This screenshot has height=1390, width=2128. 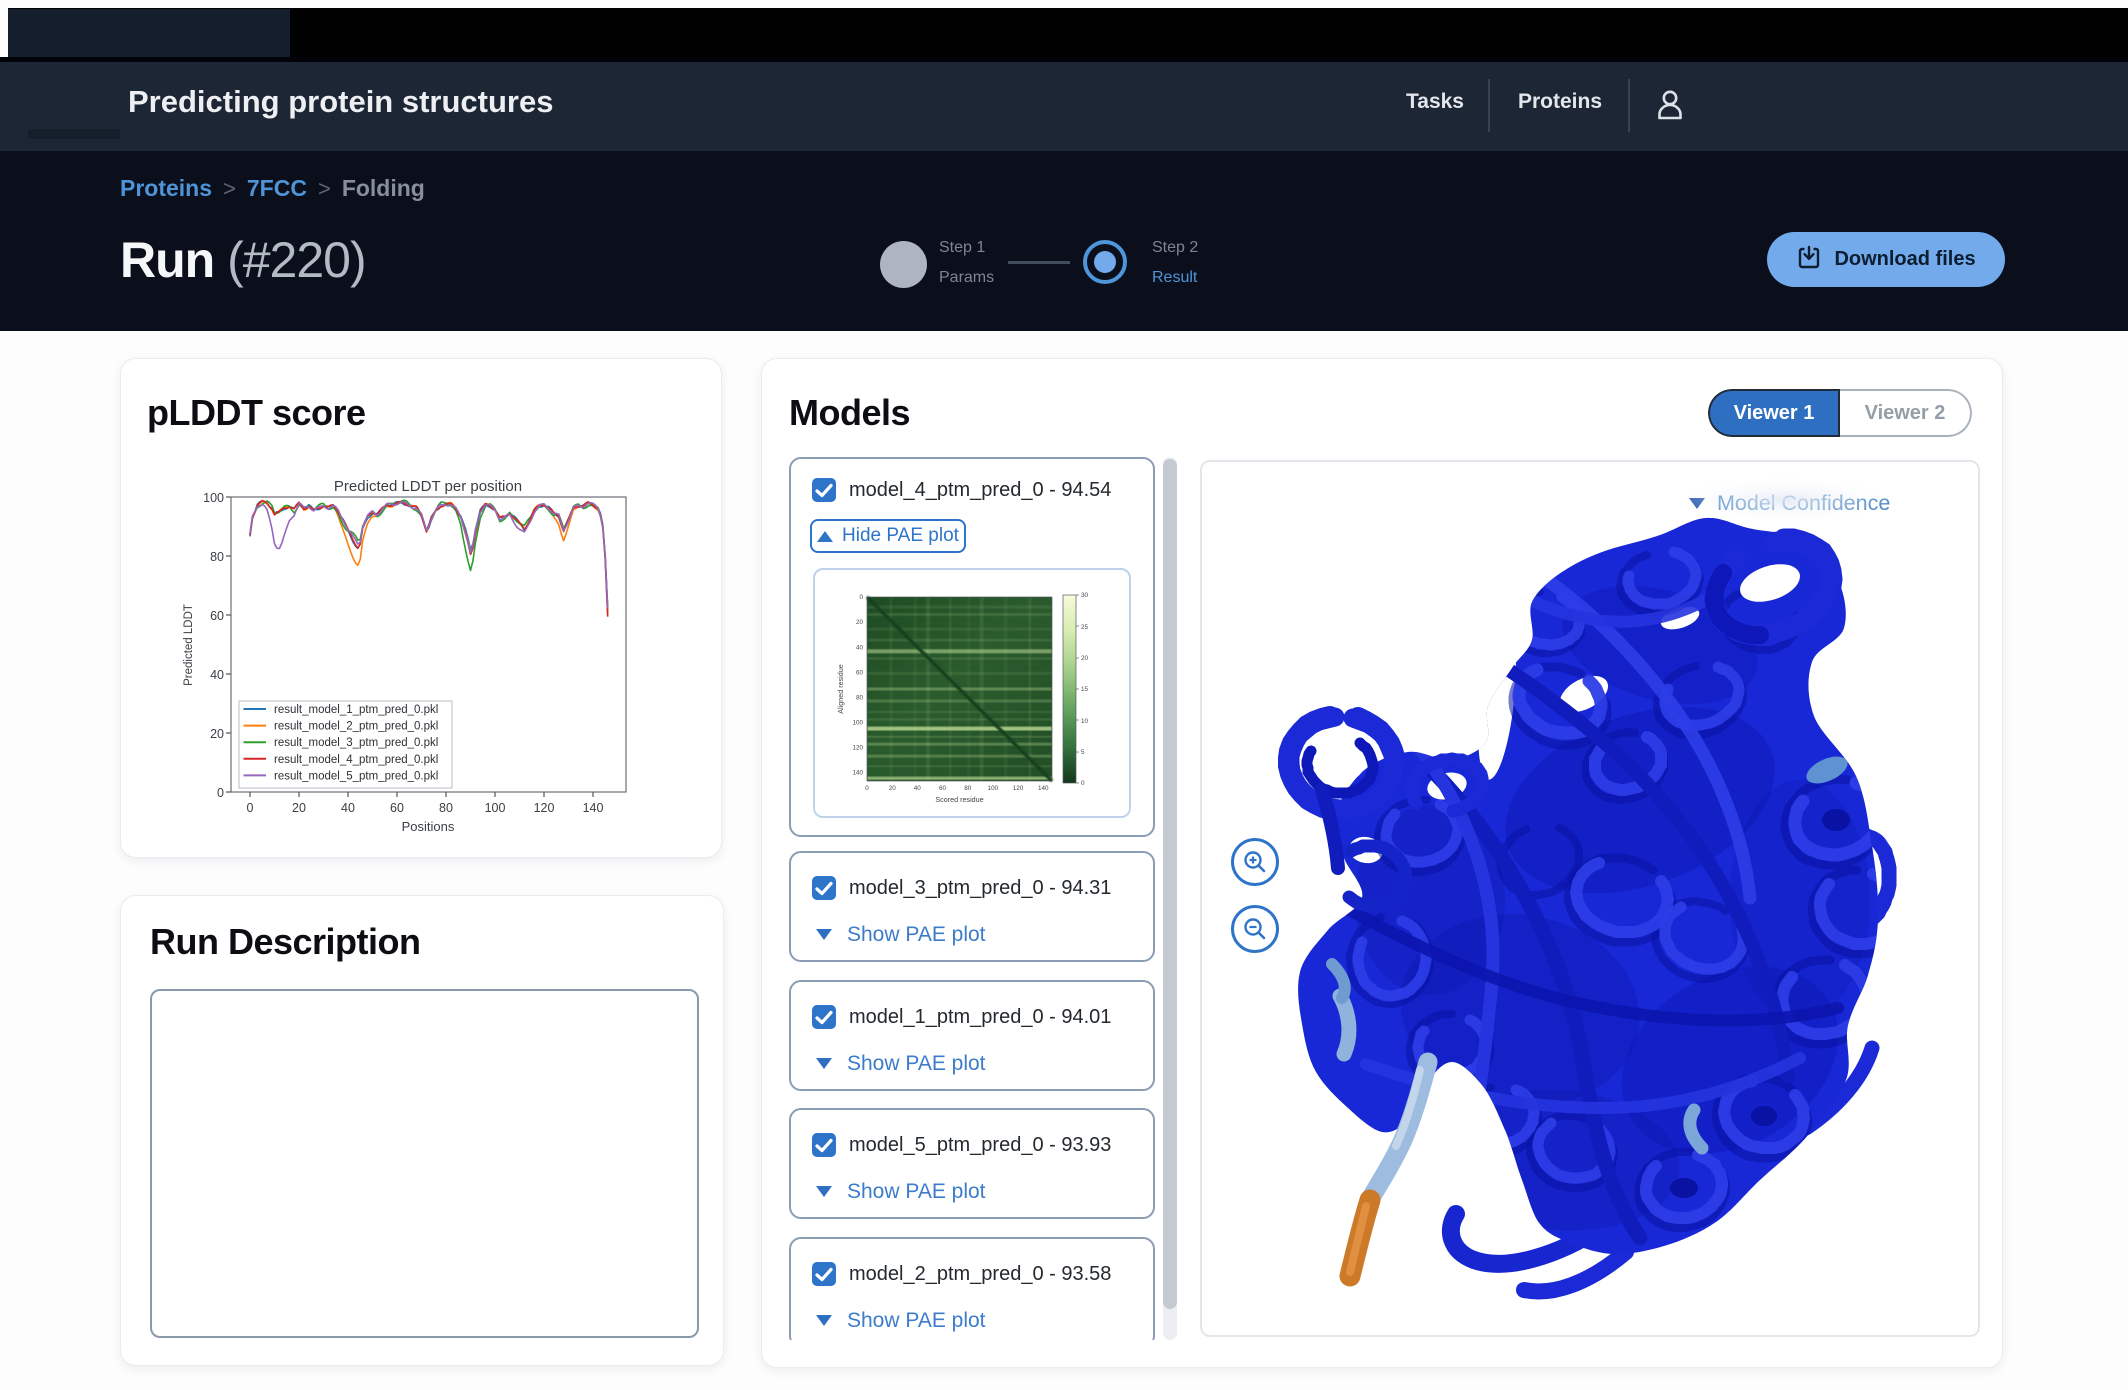 What do you see at coordinates (1085, 721) in the screenshot?
I see `svg-text: 10` at bounding box center [1085, 721].